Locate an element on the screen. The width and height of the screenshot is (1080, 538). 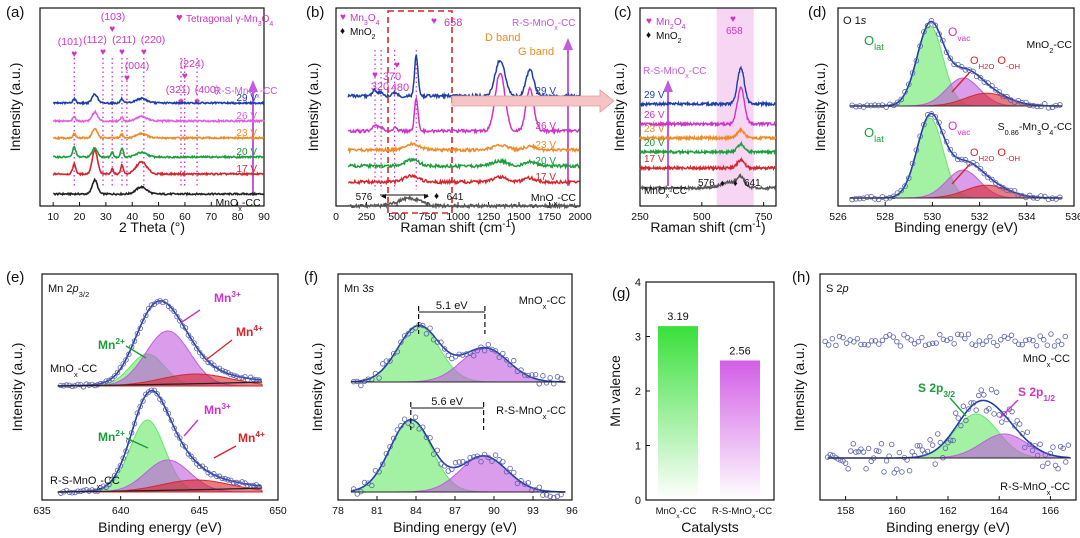
component-label: Mn2+ is located at coordinates (111, 436).